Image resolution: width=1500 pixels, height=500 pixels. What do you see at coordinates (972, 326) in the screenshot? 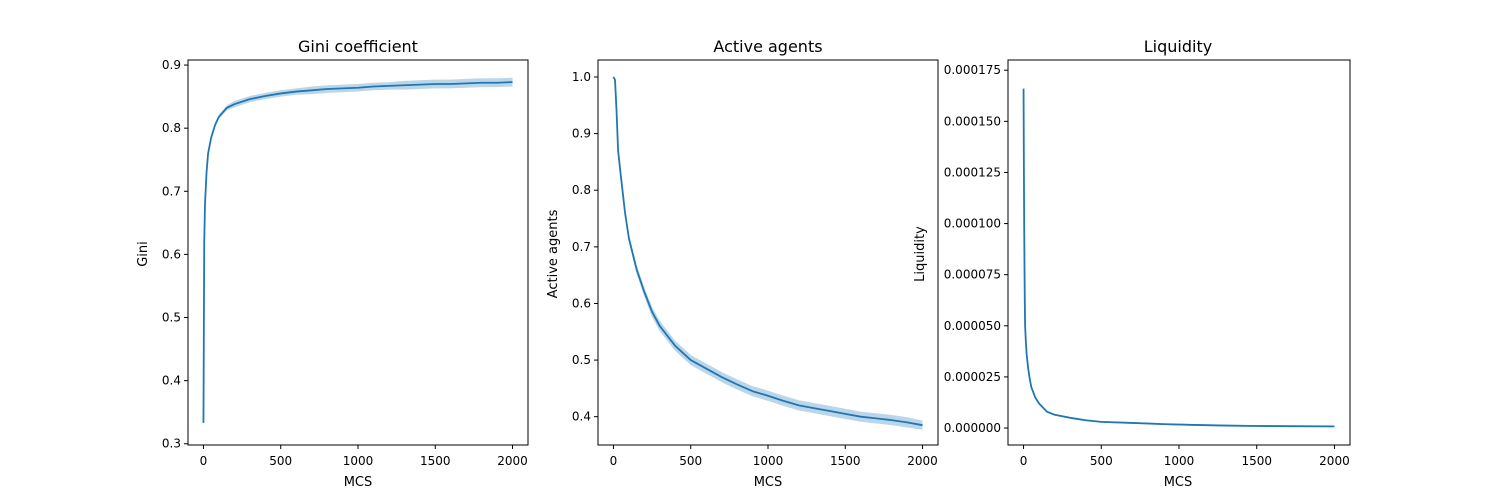
I see `y-tick-label: 0.000050` at bounding box center [972, 326].